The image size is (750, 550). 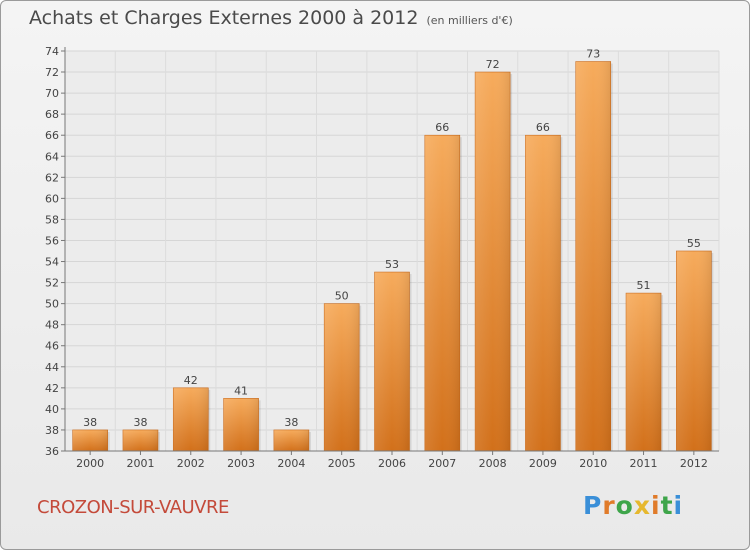 What do you see at coordinates (52, 114) in the screenshot?
I see `y-tick-label: 68` at bounding box center [52, 114].